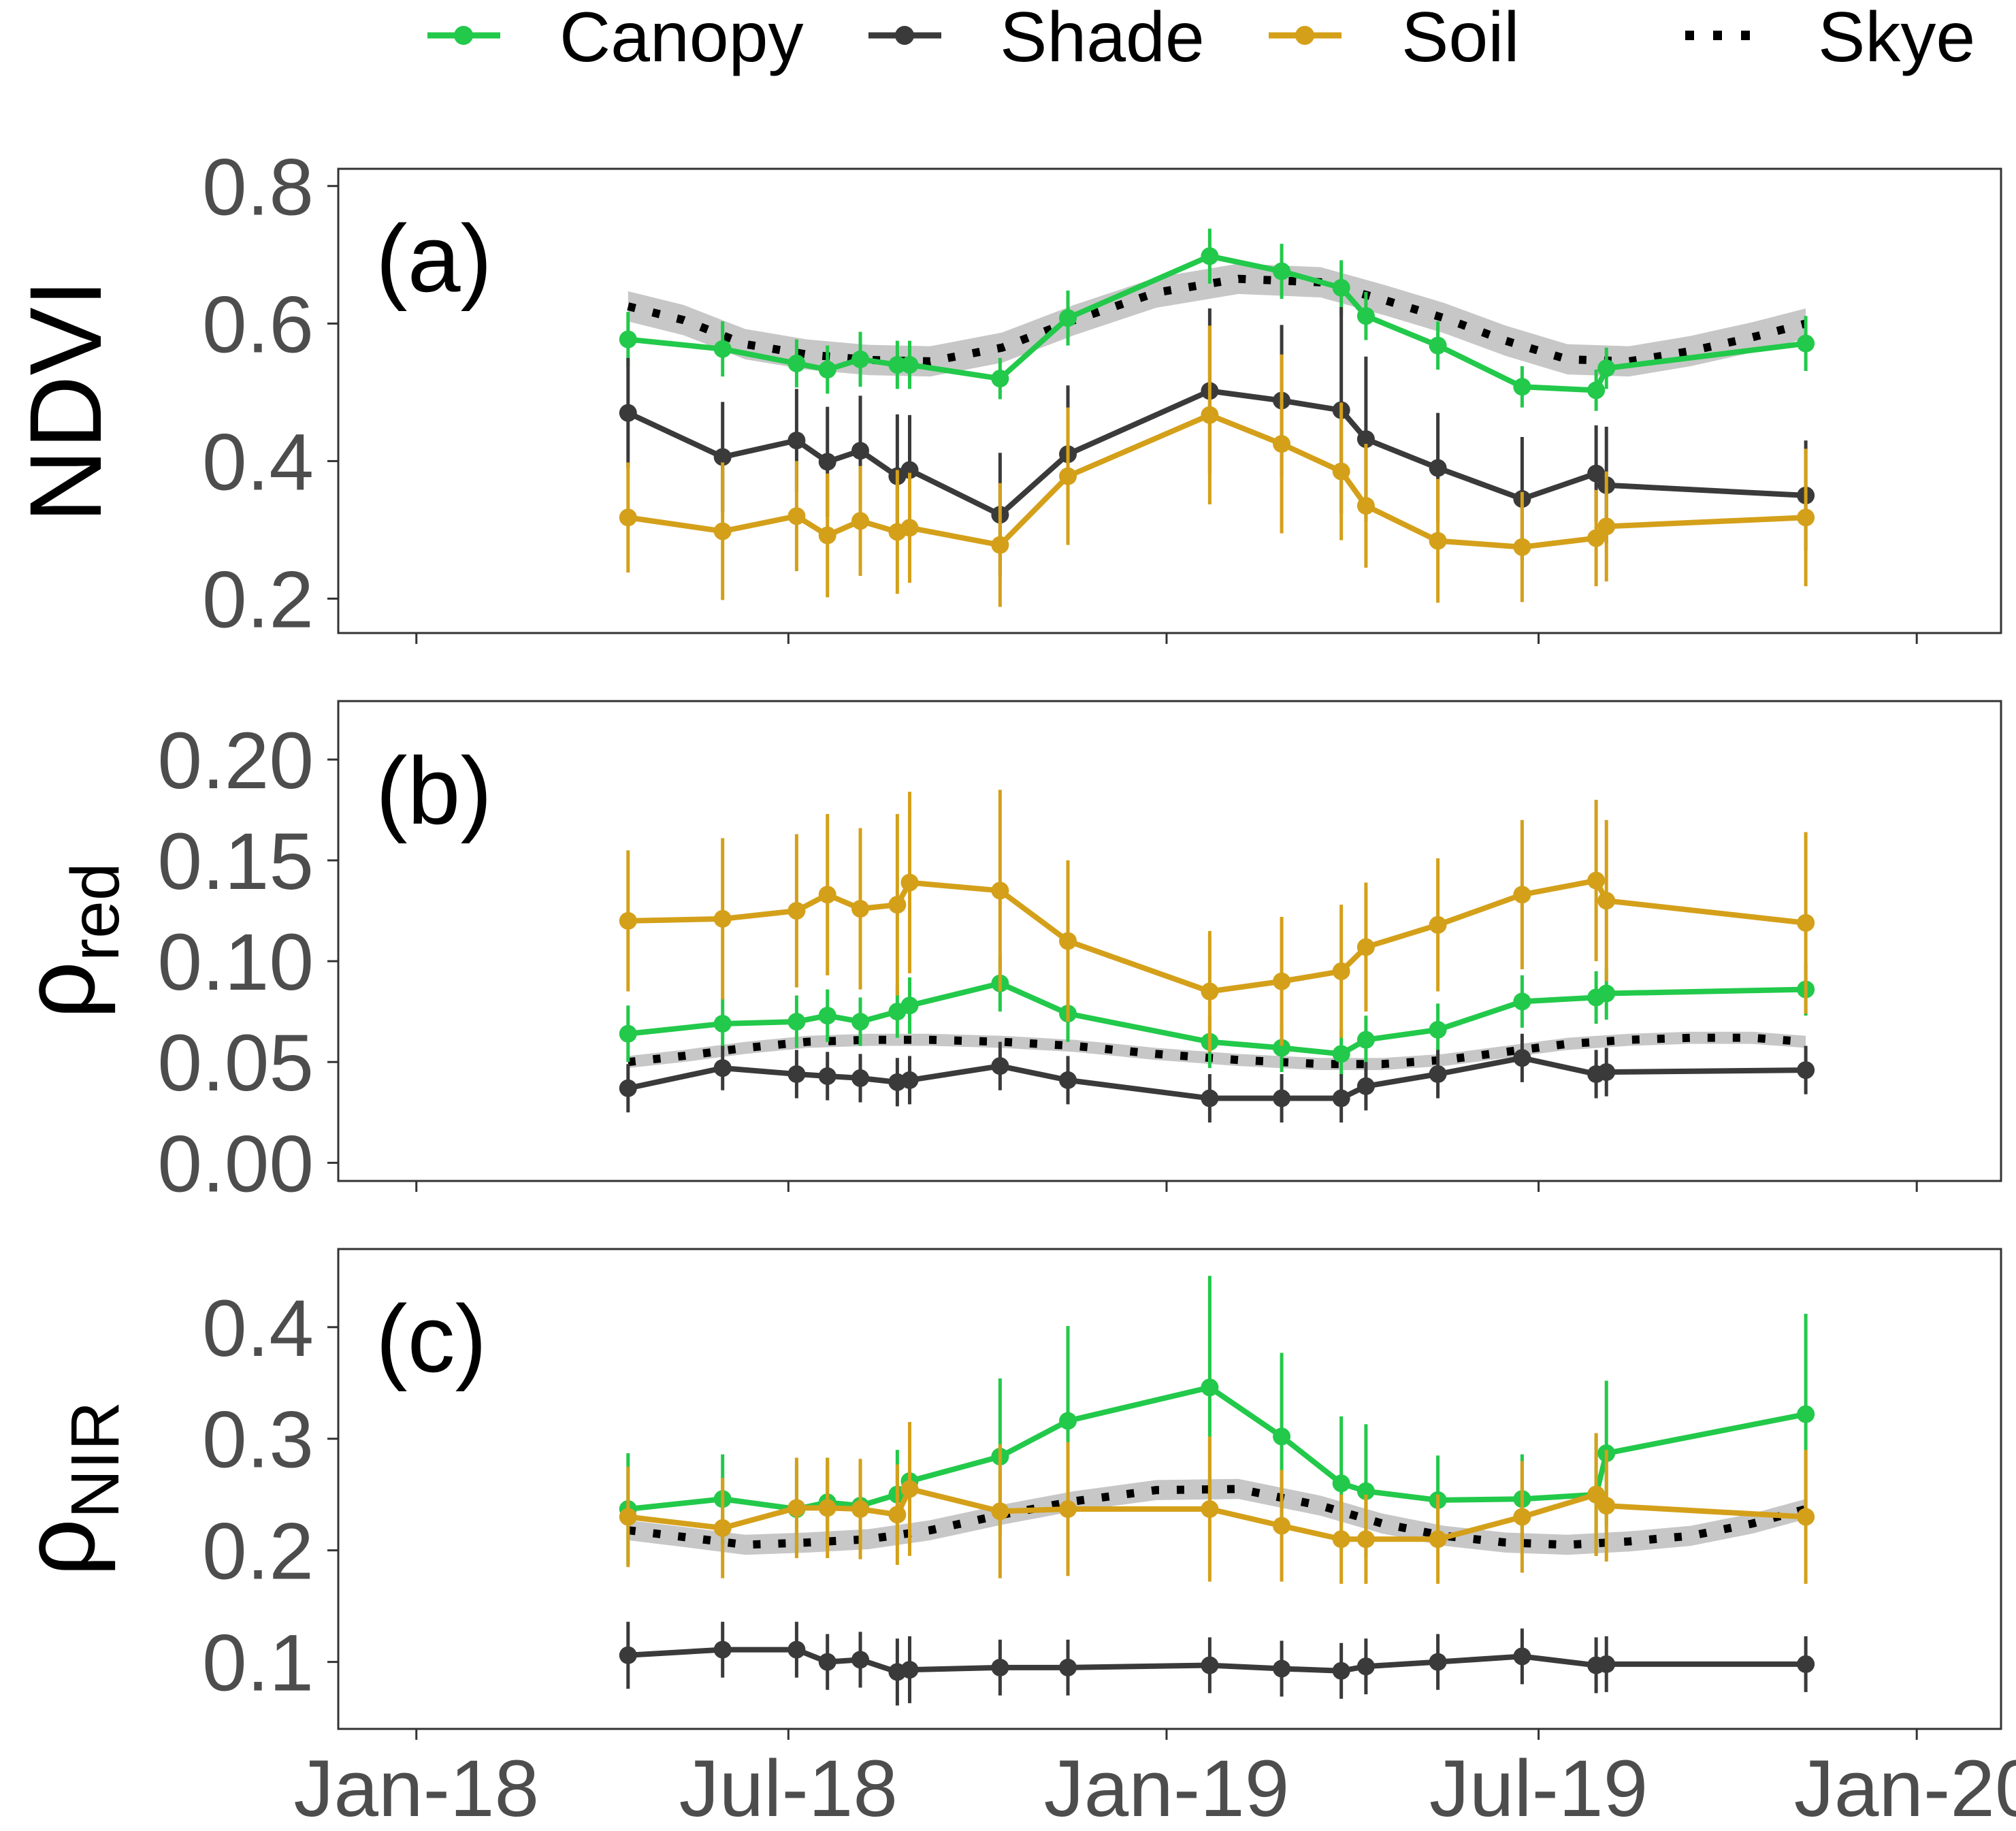  I want to click on panel-tag: (b), so click(434, 790).